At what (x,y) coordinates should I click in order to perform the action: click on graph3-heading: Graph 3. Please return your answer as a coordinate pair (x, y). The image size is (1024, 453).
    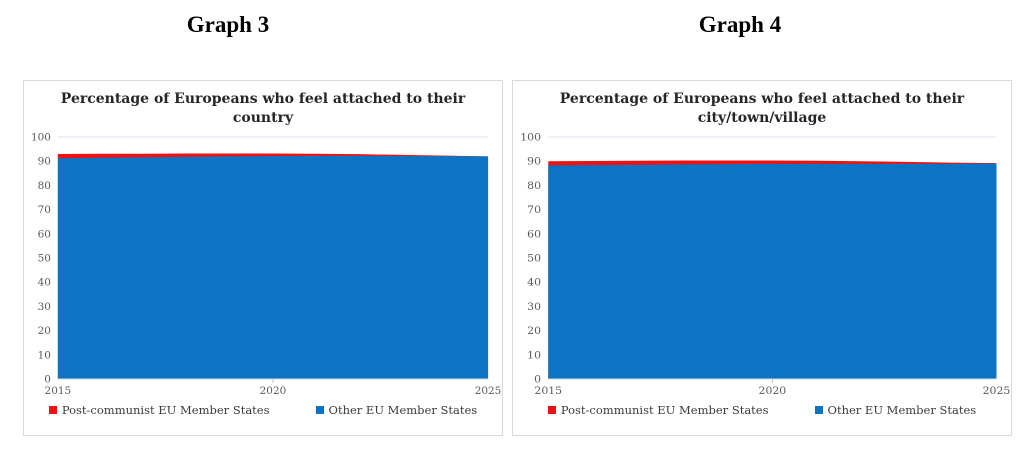
    Looking at the image, I should click on (228, 24).